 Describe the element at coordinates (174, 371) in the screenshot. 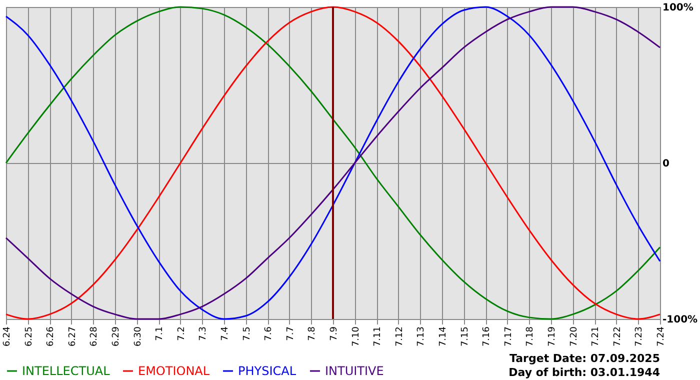

I see `legend-label: EMOTIONAL` at that location.